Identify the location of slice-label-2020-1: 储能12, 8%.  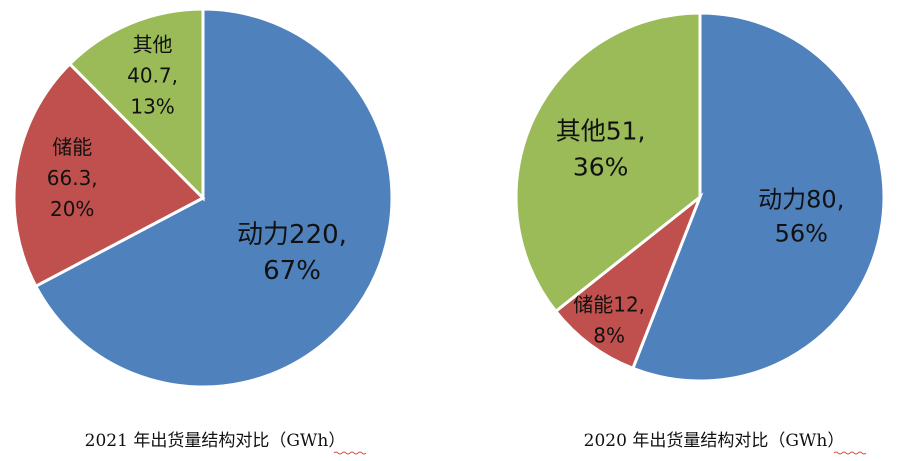
(609, 319).